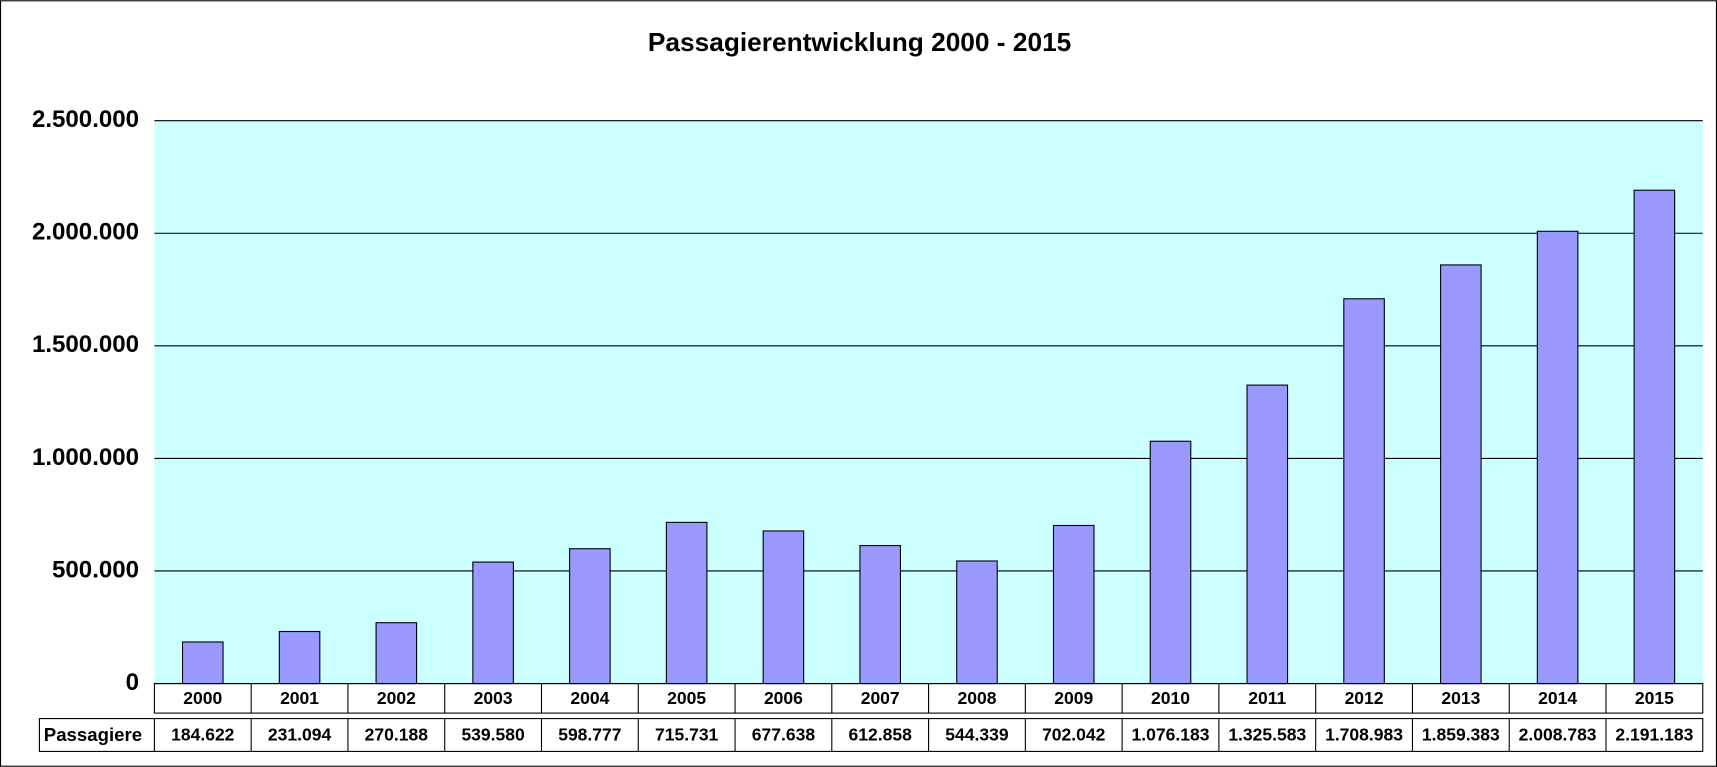 The width and height of the screenshot is (1717, 767). I want to click on data-label: 2.008.783, so click(1558, 735).